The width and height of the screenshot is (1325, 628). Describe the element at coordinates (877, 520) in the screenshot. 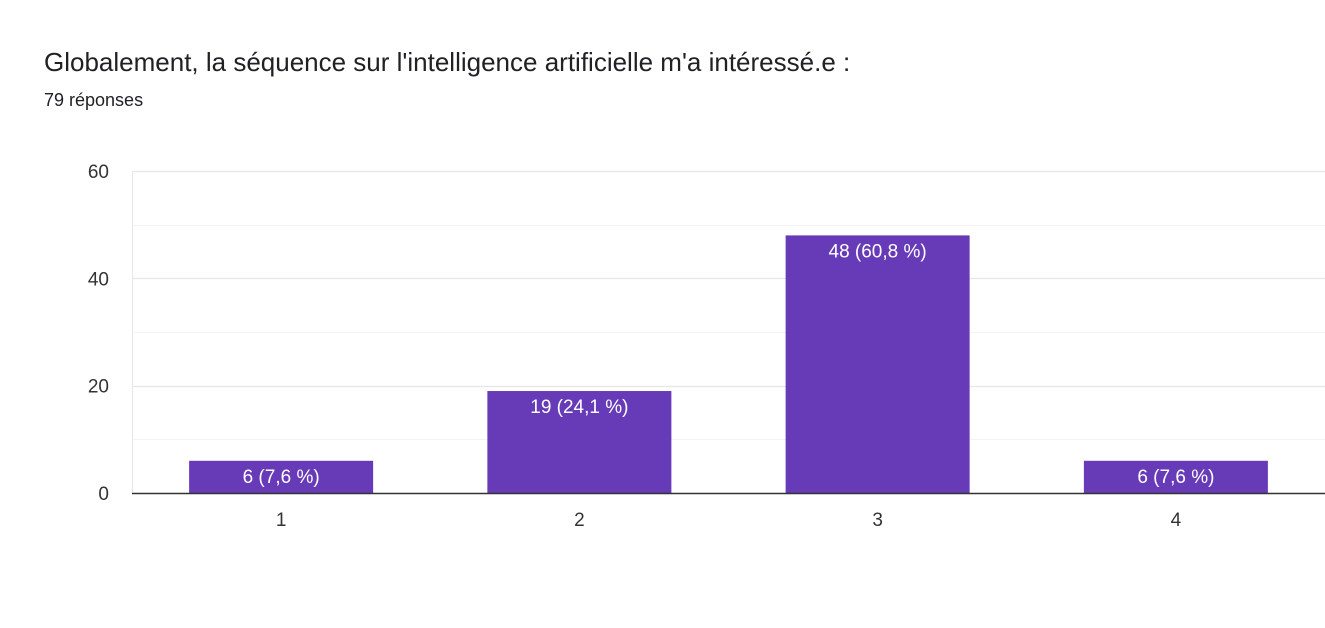

I see `x-tick-label: 3` at that location.